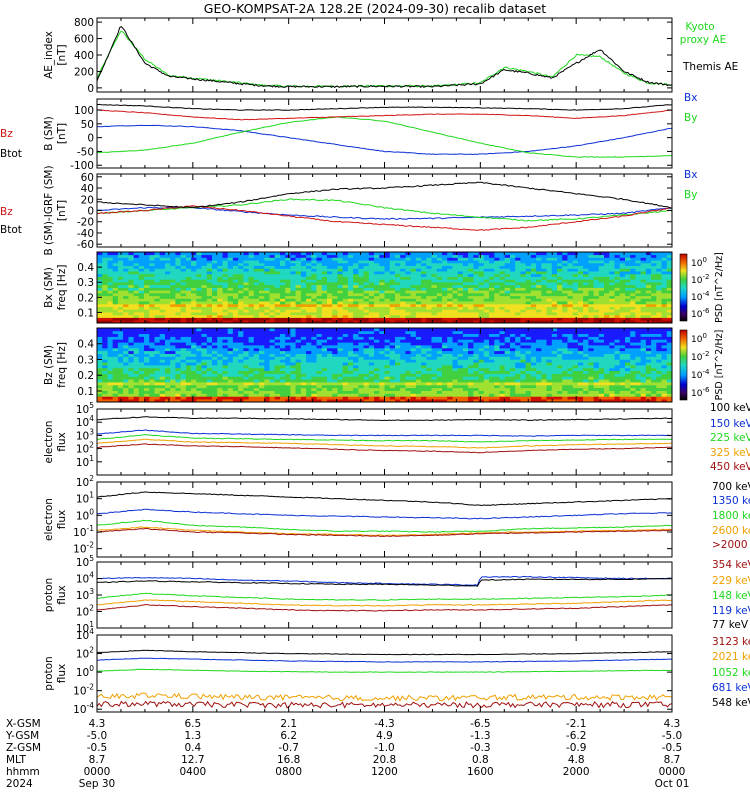 The width and height of the screenshot is (750, 800). Describe the element at coordinates (49, 287) in the screenshot. I see `y-axis-label: Bx (SM)` at that location.